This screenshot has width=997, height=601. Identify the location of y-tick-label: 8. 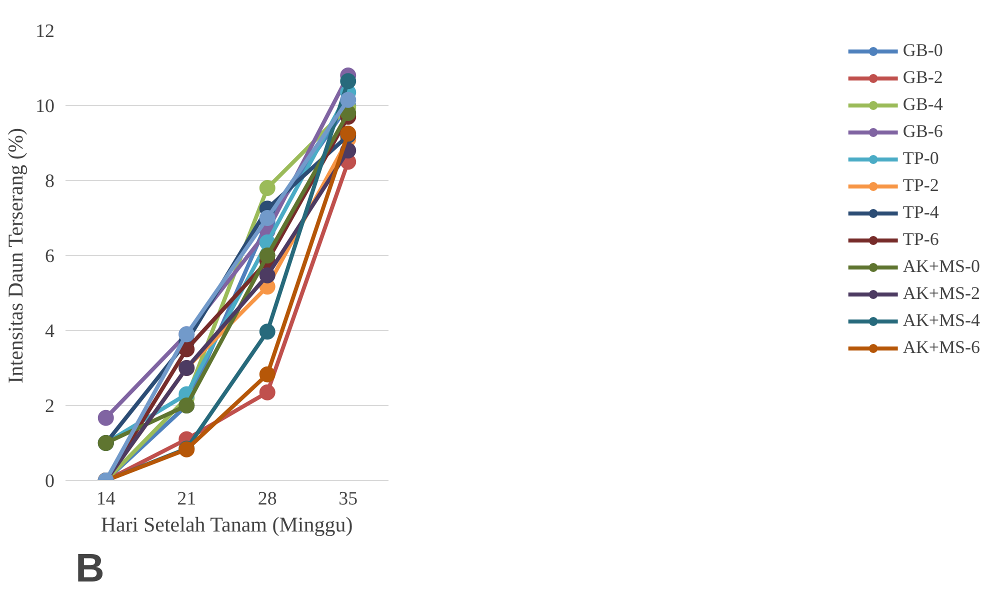
(49, 181).